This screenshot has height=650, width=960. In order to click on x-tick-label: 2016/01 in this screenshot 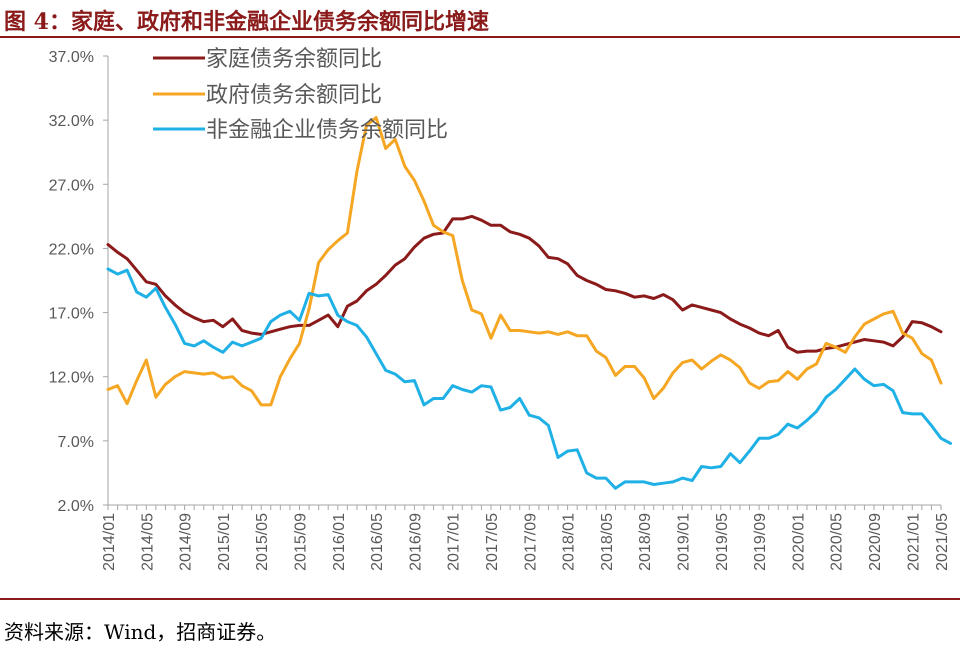, I will do `click(339, 542)`.